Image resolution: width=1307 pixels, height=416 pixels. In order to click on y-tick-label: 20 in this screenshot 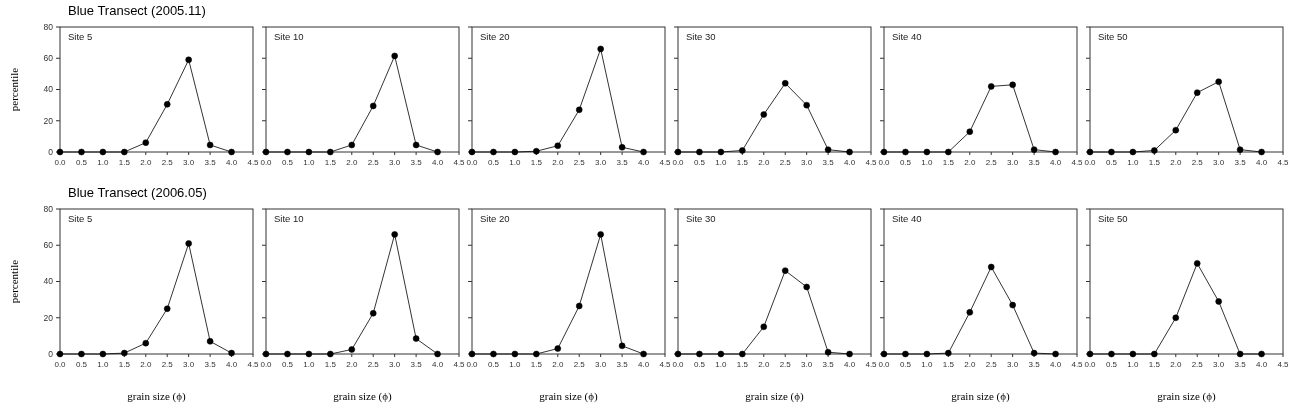, I will do `click(48, 317)`.